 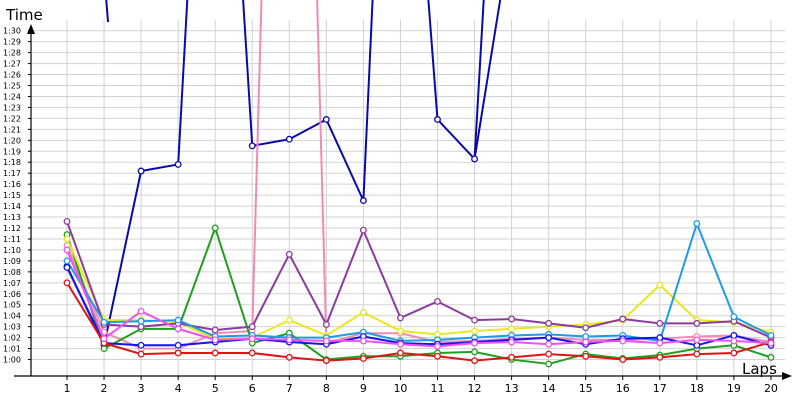 What do you see at coordinates (12, 338) in the screenshot?
I see `y-tick-label: 1:02` at bounding box center [12, 338].